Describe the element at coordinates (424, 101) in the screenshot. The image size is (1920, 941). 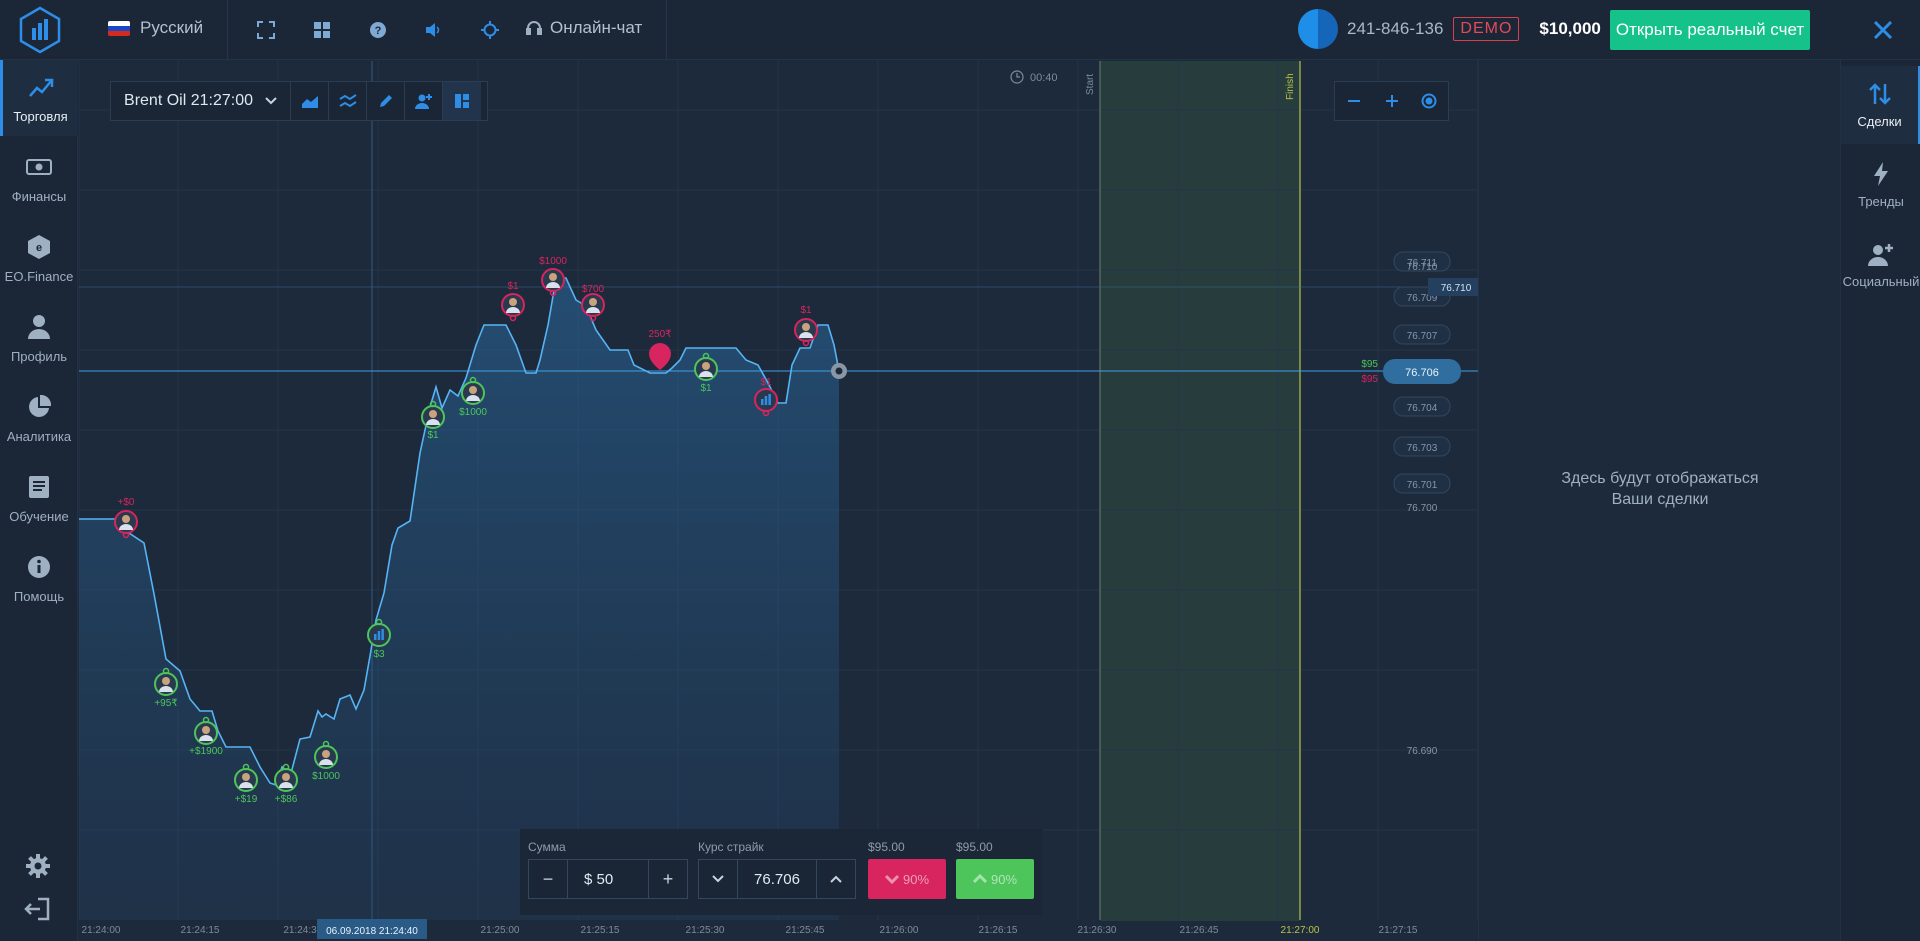
I see `social-trading-button` at that location.